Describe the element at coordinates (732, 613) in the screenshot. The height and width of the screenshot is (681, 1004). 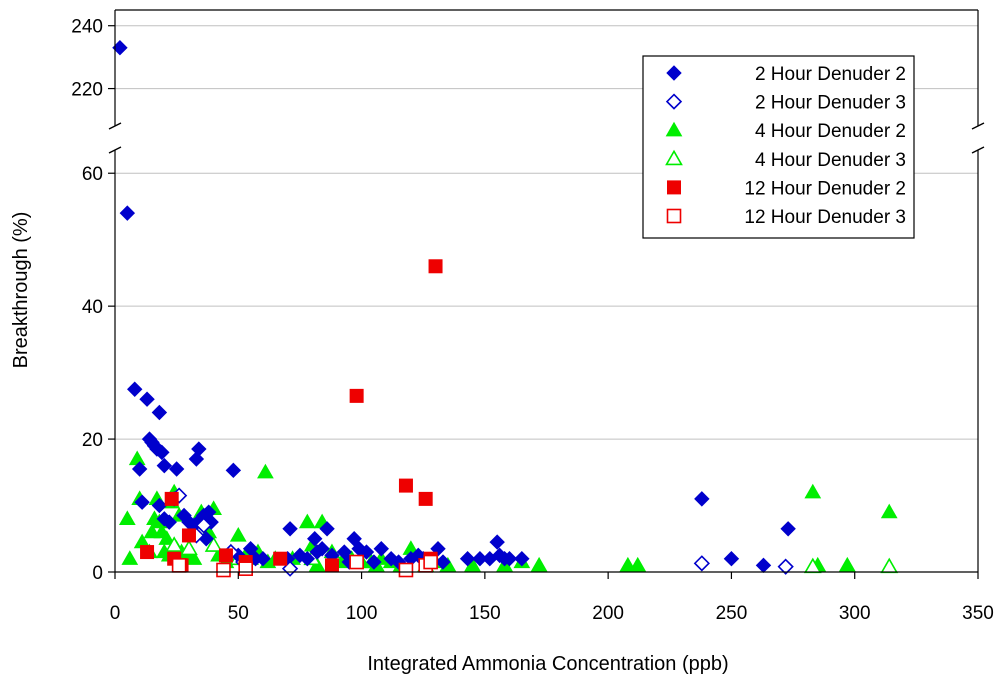
I see `x-tick-label: 250` at that location.